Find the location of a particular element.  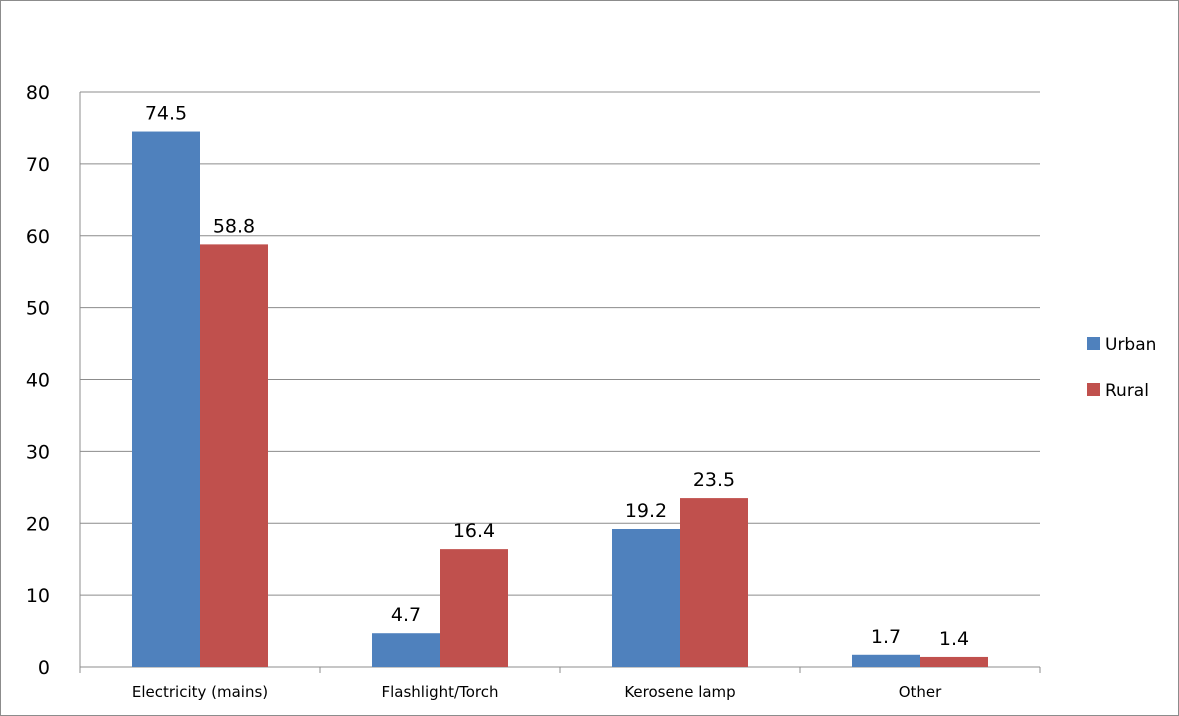

y-tick-label: 80 is located at coordinates (38, 93).